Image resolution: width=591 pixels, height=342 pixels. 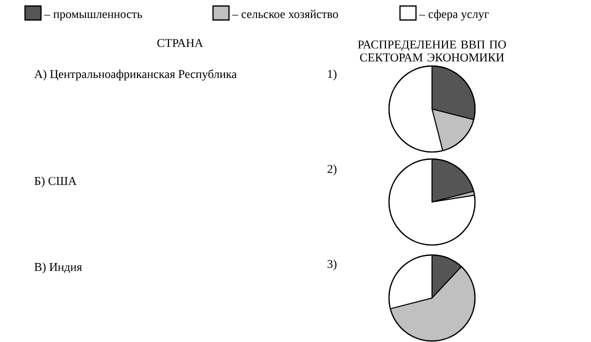 What do you see at coordinates (58, 268) in the screenshot?
I see `text: В) Индия` at bounding box center [58, 268].